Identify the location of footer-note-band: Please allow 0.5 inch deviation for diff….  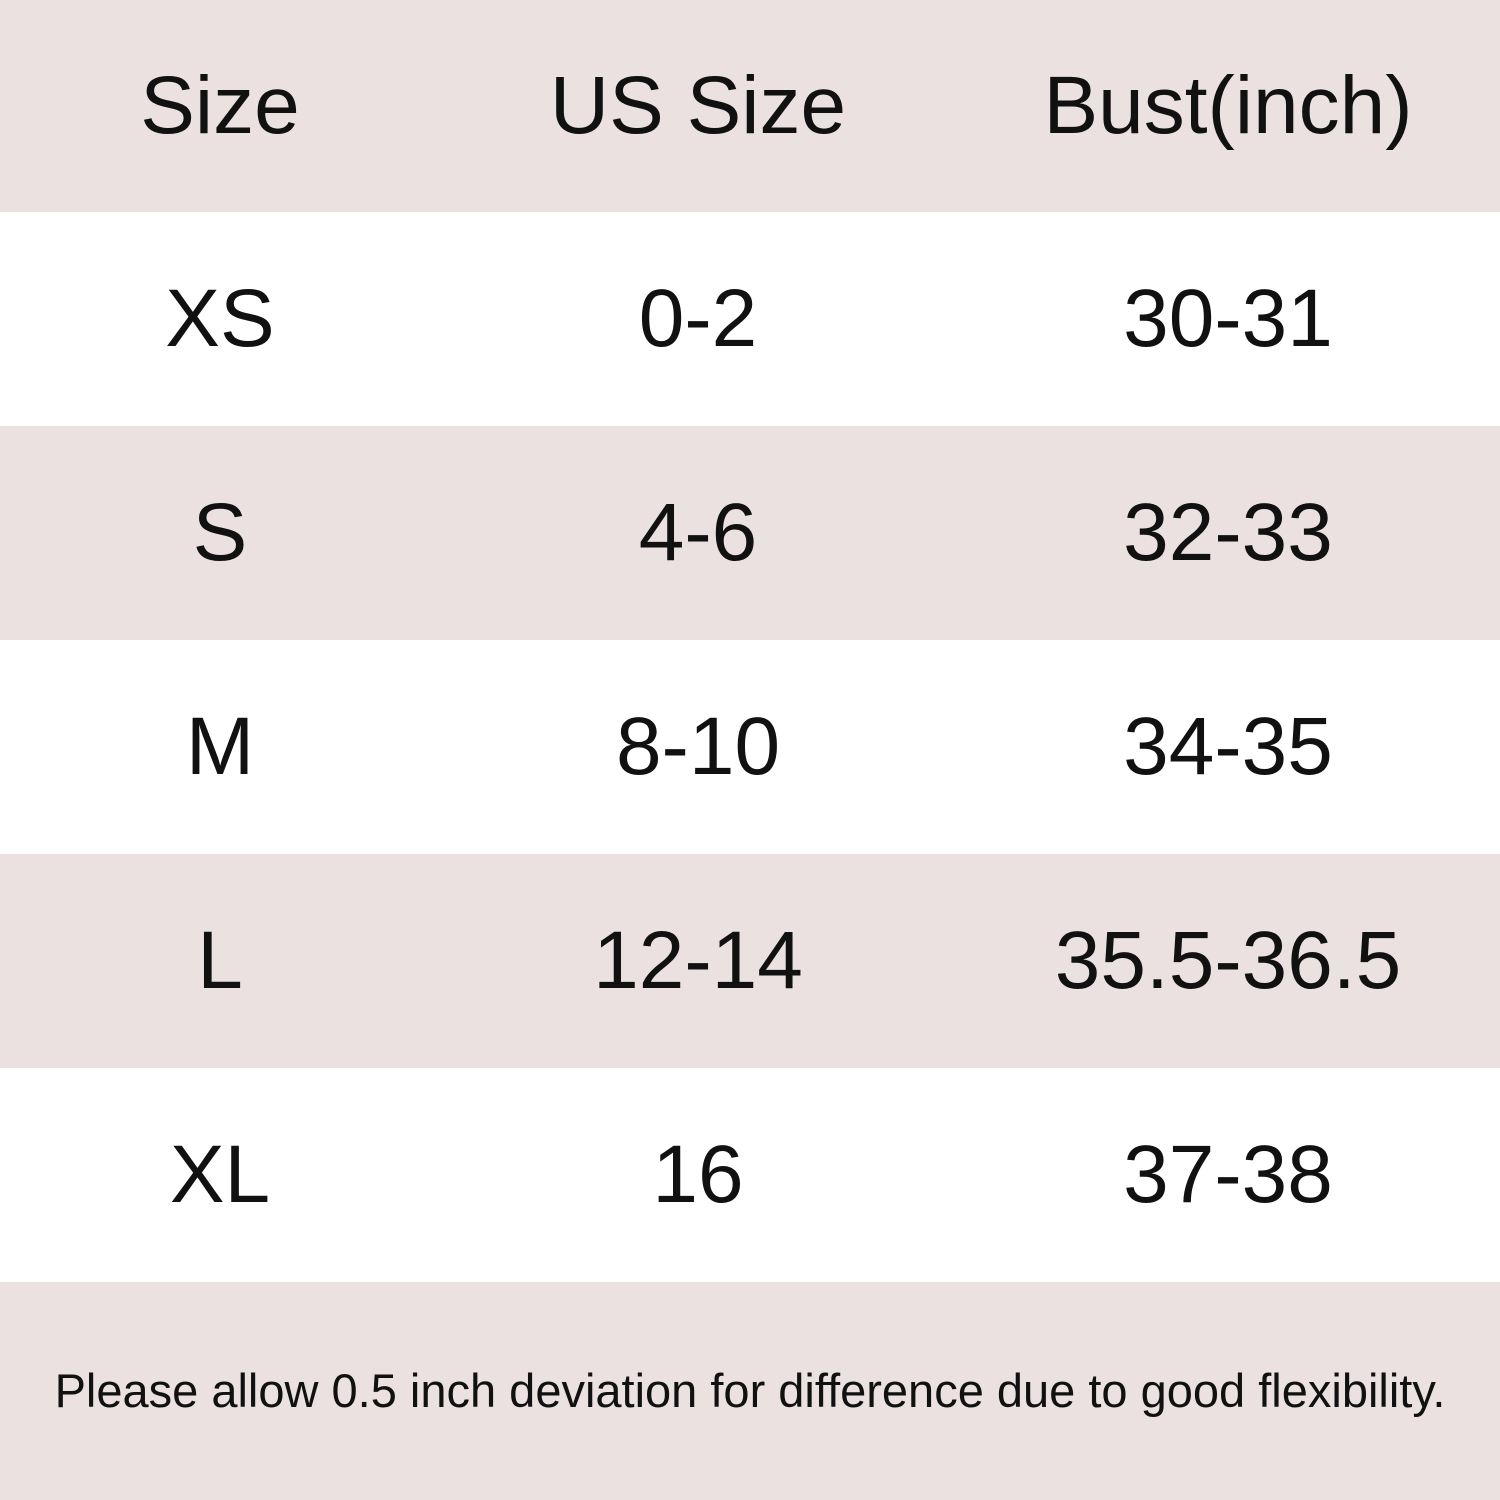
(750, 1391).